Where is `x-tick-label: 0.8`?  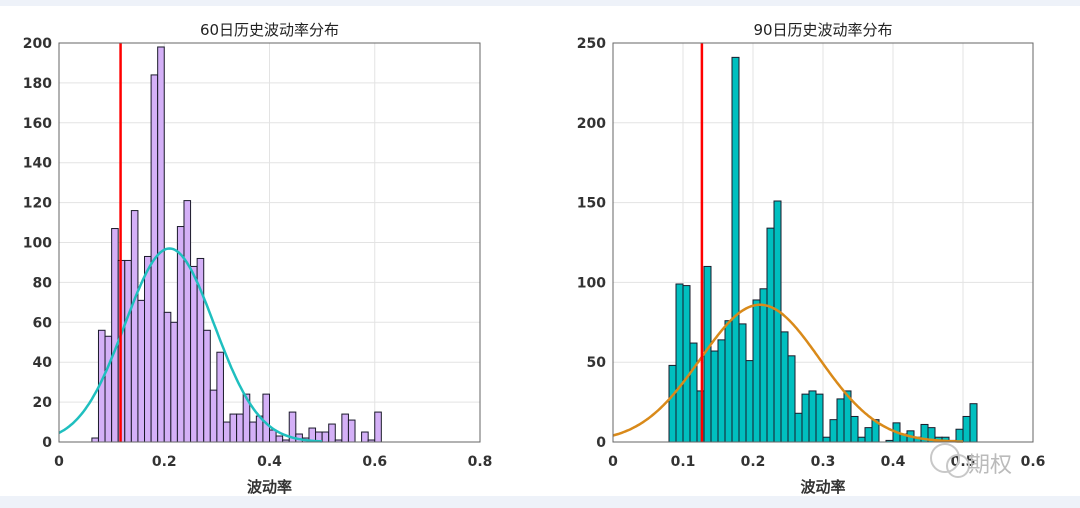
x-tick-label: 0.8 is located at coordinates (480, 462).